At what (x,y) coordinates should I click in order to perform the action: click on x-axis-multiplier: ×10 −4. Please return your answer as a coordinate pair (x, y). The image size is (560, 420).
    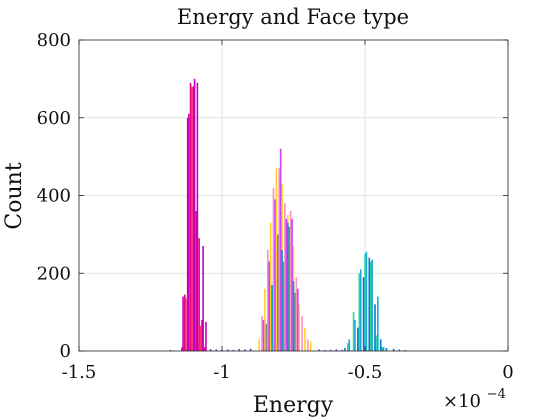
    Looking at the image, I should click on (474, 399).